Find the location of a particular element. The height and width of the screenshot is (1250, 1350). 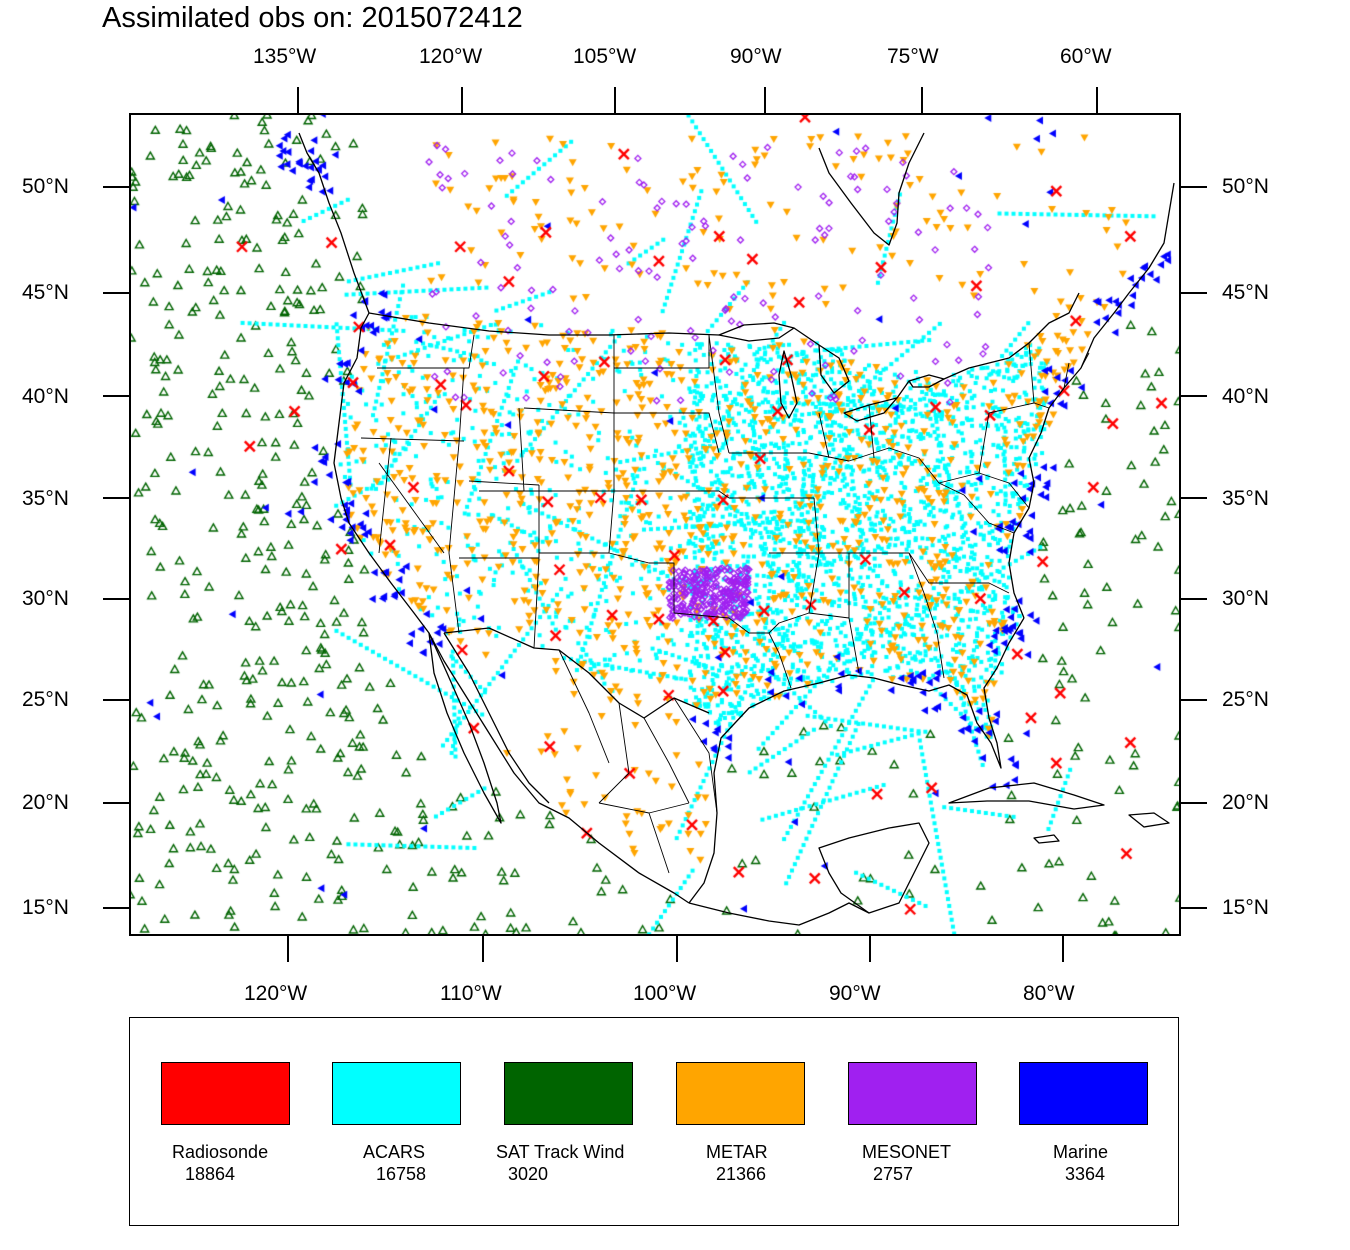

top-tick-label: 135°W is located at coordinates (285, 56).